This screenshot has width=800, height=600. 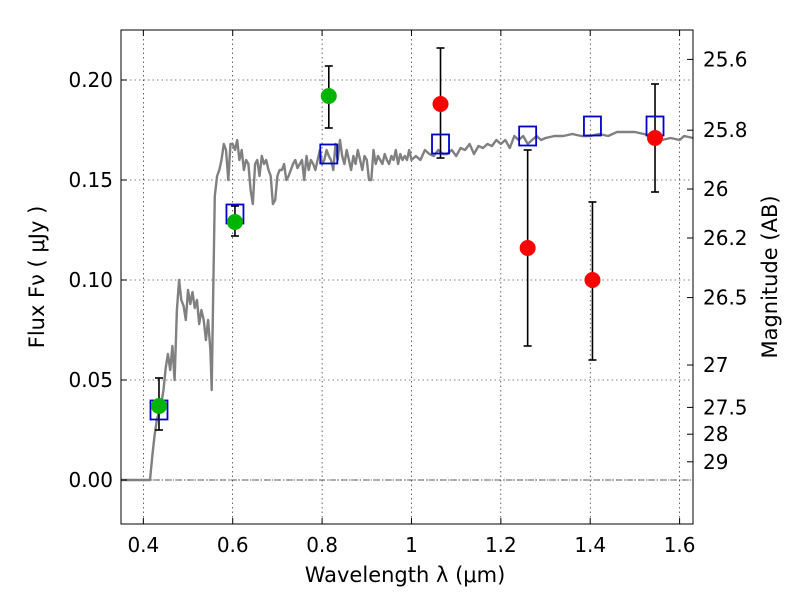 What do you see at coordinates (37, 277) in the screenshot?
I see `y-axis-label: Flux Fν ( μJy )` at bounding box center [37, 277].